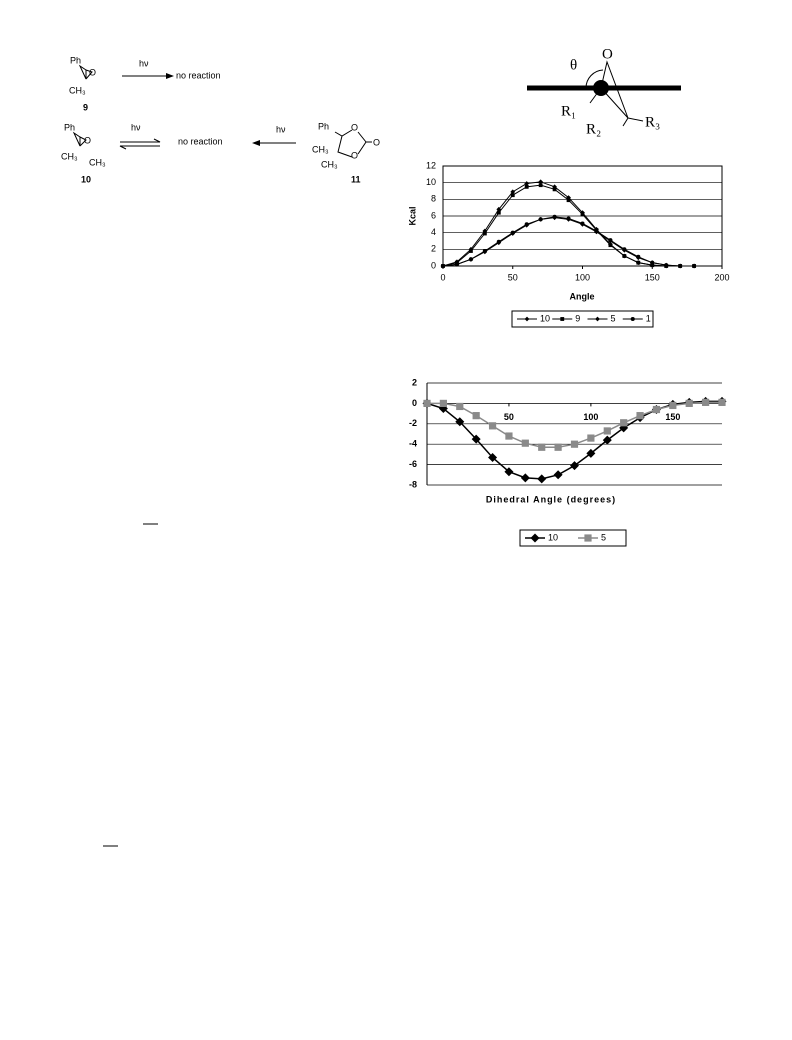 This screenshot has height=1040, width=792. What do you see at coordinates (256, 143) in the screenshot?
I see `arrow-head` at bounding box center [256, 143].